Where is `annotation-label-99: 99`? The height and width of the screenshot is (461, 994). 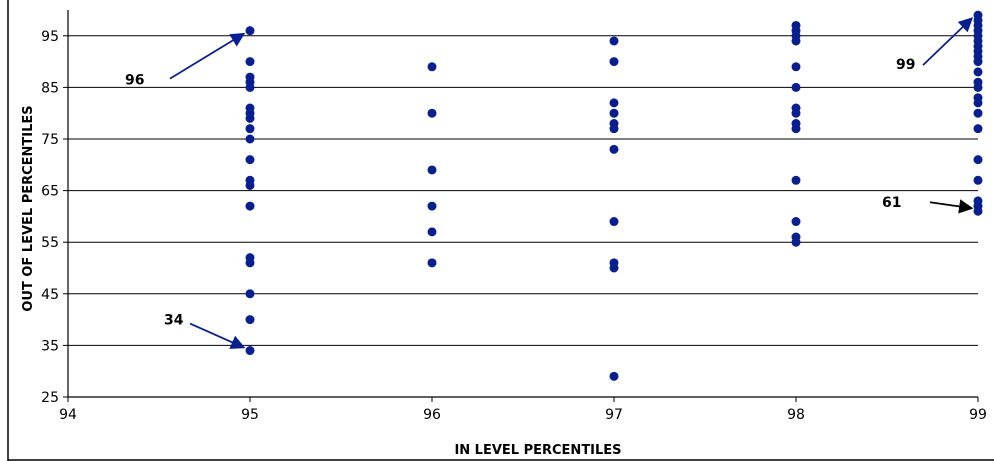
annotation-label-99: 99 is located at coordinates (905, 65).